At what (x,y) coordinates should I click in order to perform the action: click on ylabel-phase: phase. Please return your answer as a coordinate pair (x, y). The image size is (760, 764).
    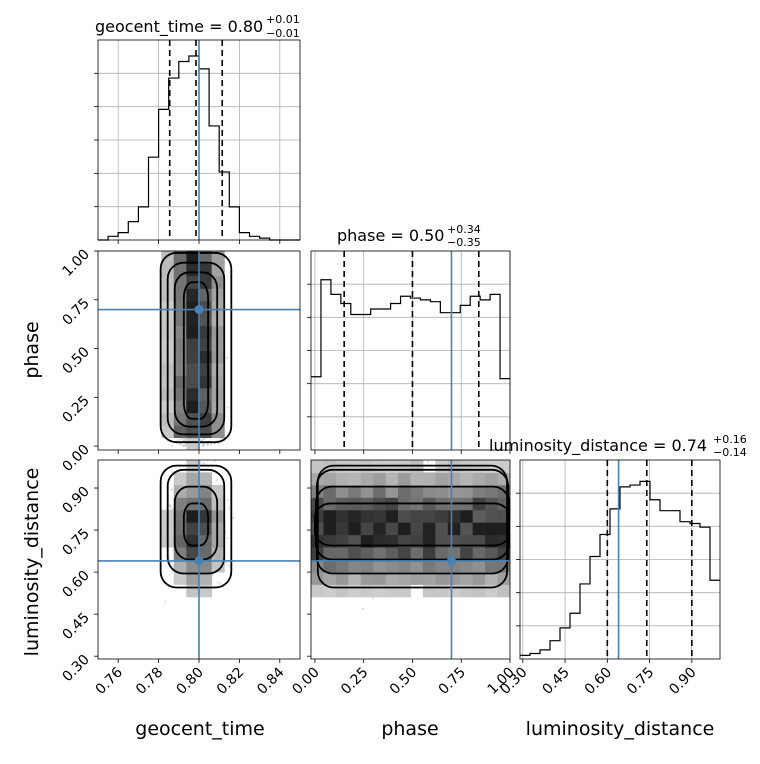
    Looking at the image, I should click on (32, 349).